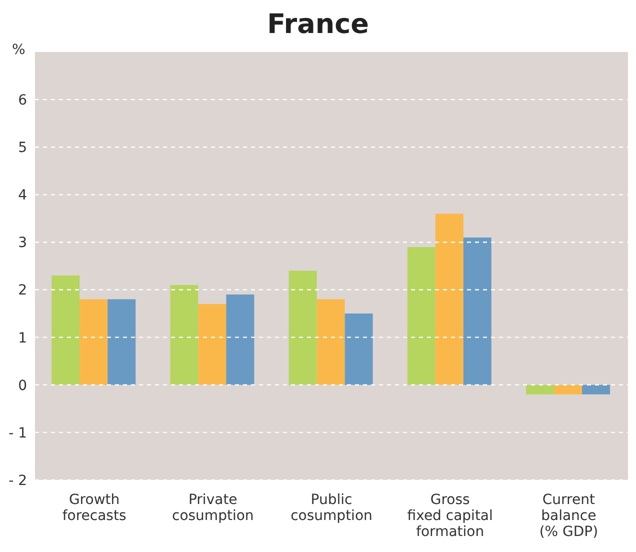 Image resolution: width=636 pixels, height=552 pixels. What do you see at coordinates (19, 50) in the screenshot?
I see `y-axis-title: %` at bounding box center [19, 50].